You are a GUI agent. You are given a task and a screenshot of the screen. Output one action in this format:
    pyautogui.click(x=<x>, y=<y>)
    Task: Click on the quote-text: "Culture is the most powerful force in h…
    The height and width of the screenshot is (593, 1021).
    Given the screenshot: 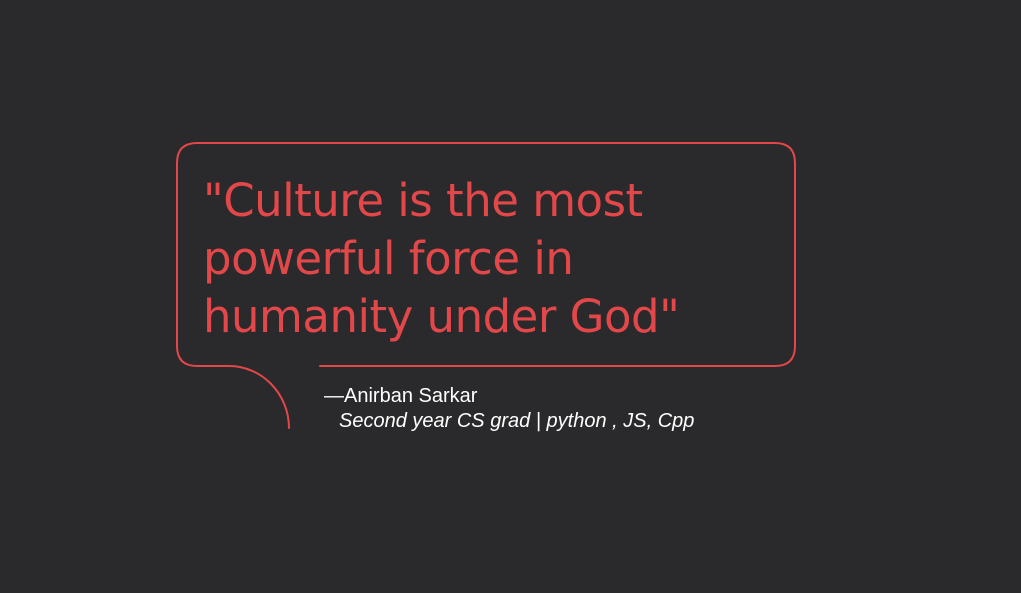 What is the action you would take?
    pyautogui.click(x=441, y=258)
    